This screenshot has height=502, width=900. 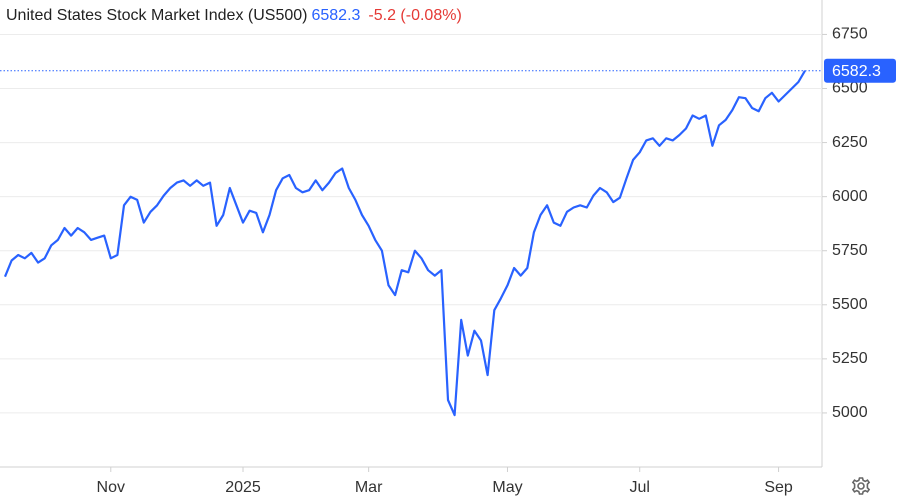 I want to click on y-tick-label: 6000, so click(x=850, y=196).